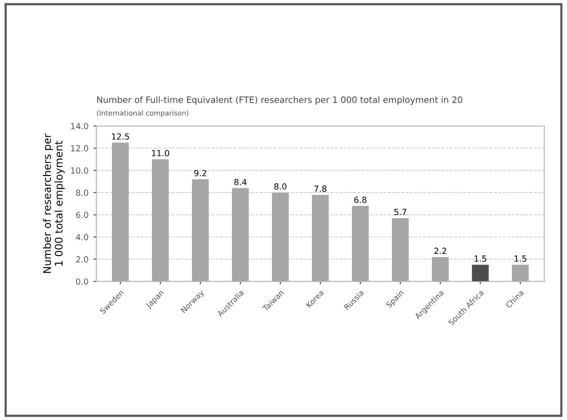 The width and height of the screenshot is (567, 420). I want to click on data-label: 12.5, so click(120, 136).